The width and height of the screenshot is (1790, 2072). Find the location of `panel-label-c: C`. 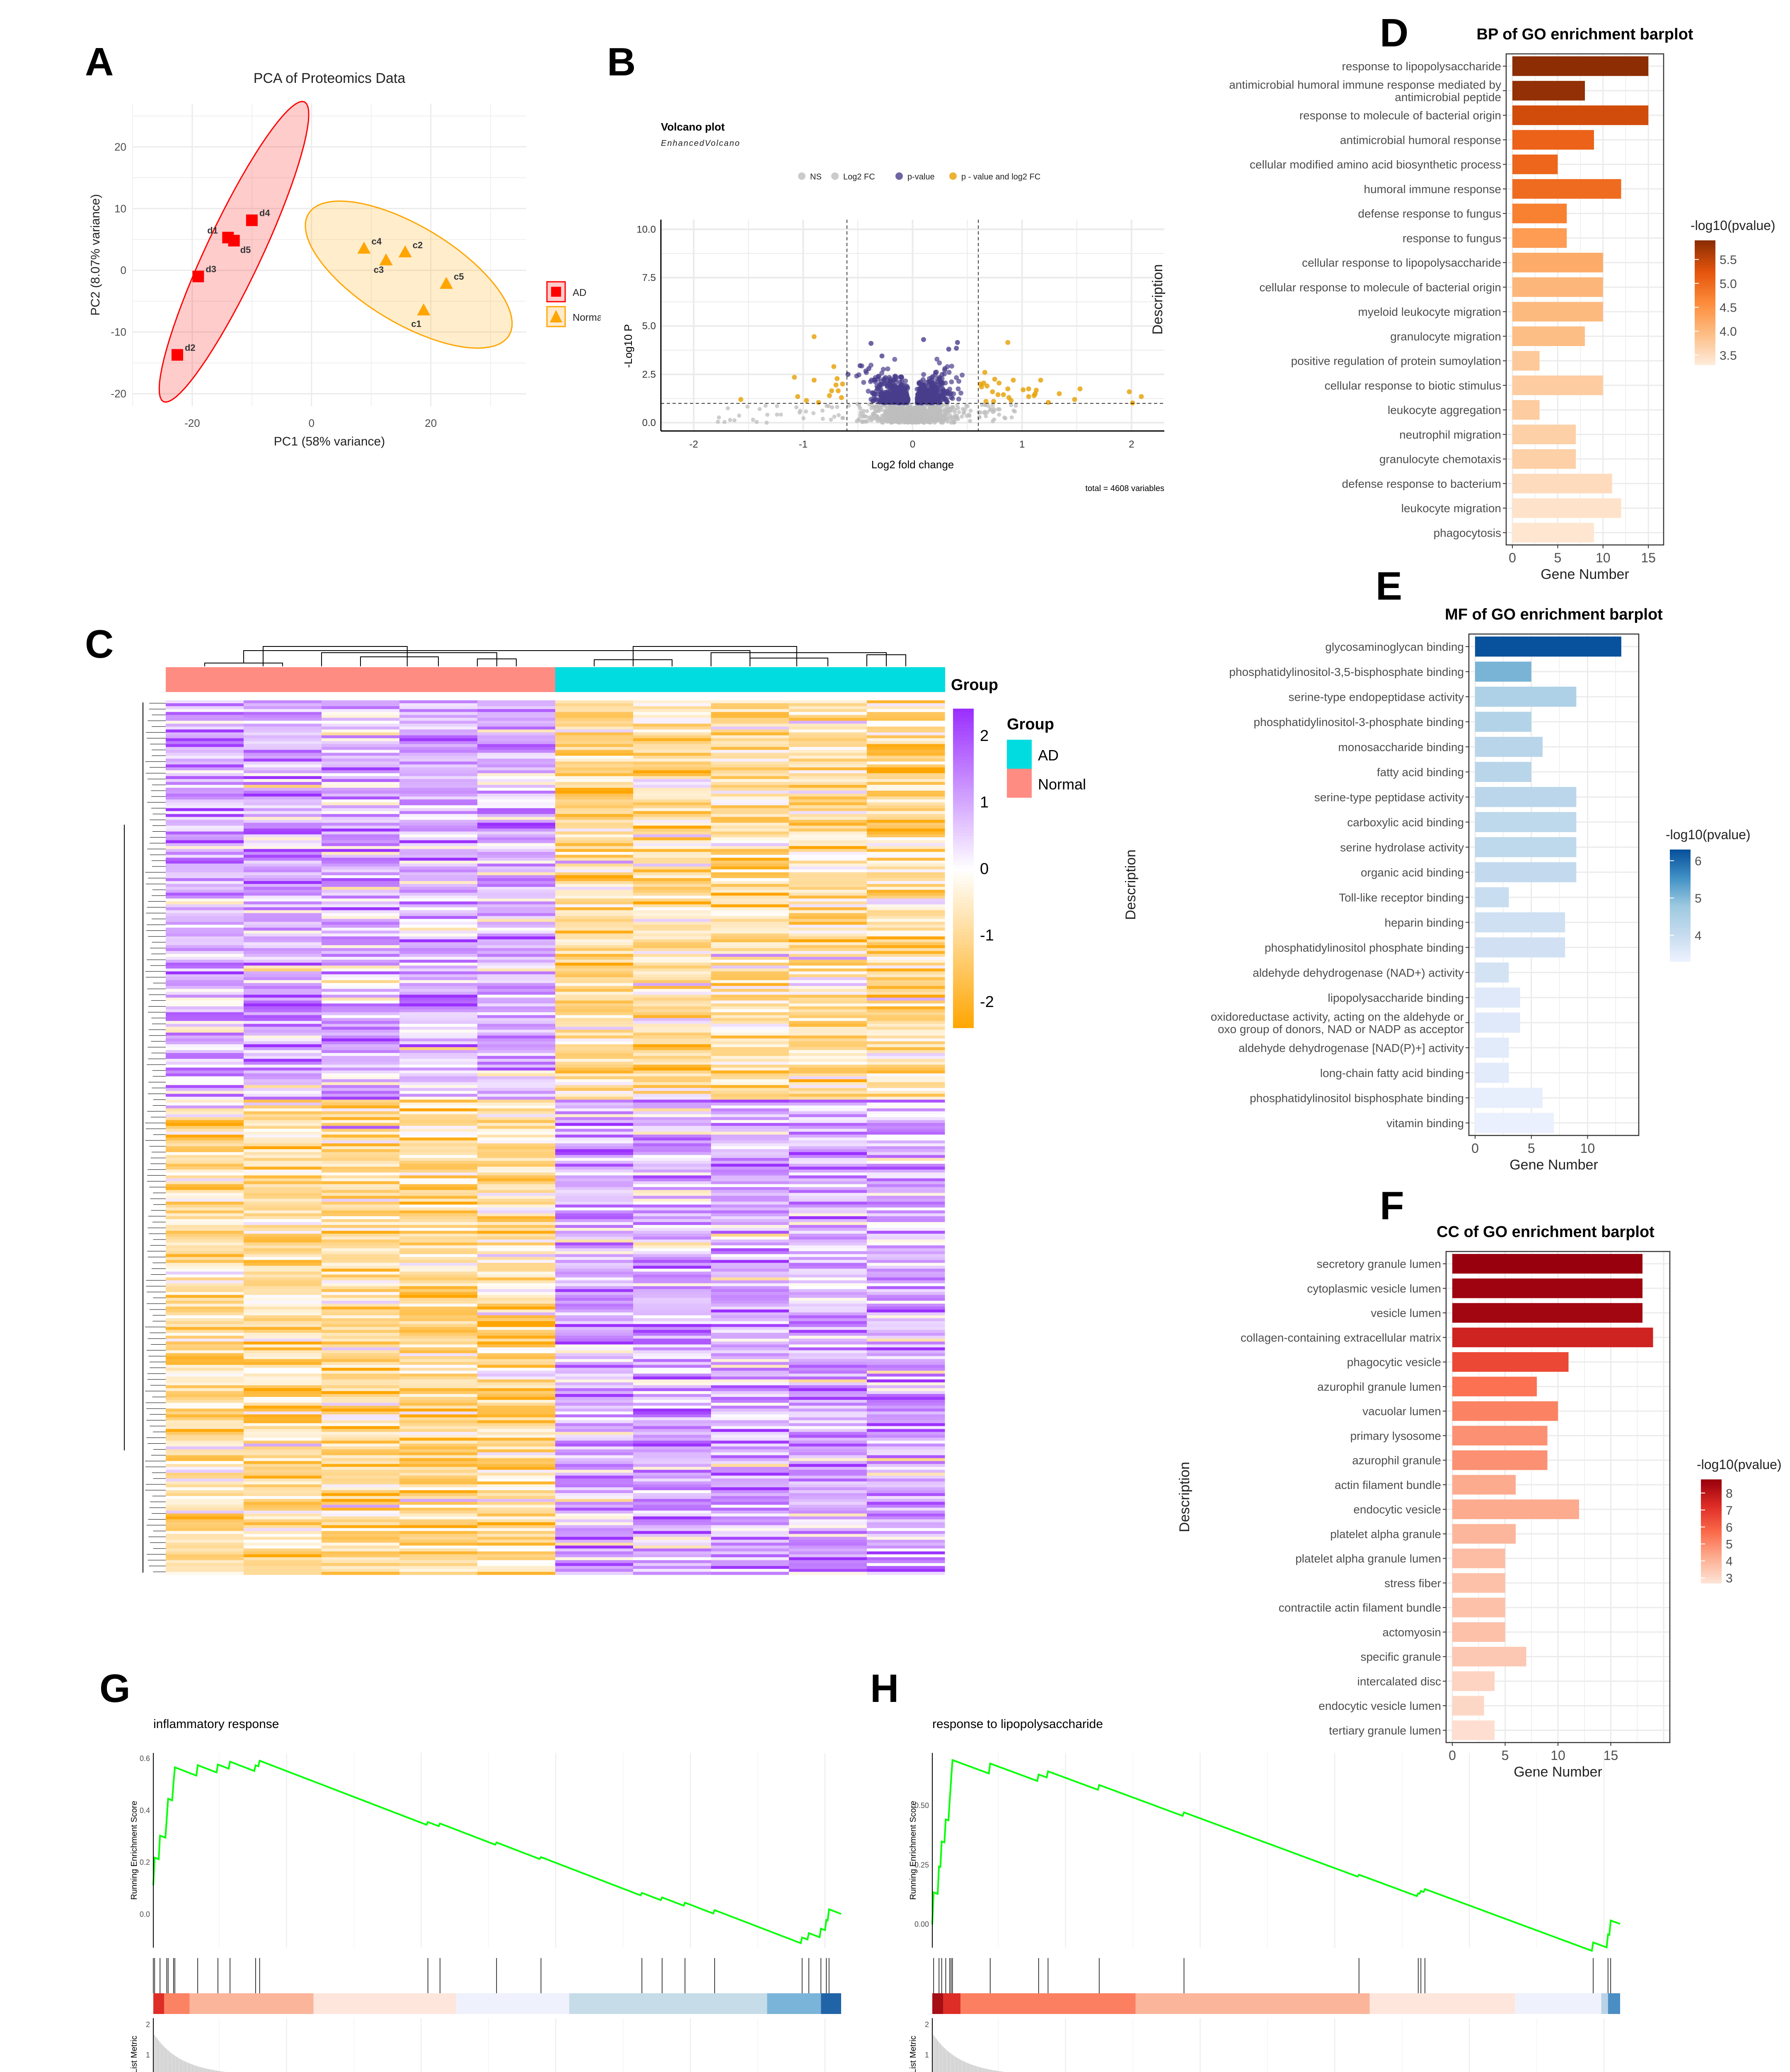

panel-label-c: C is located at coordinates (100, 644).